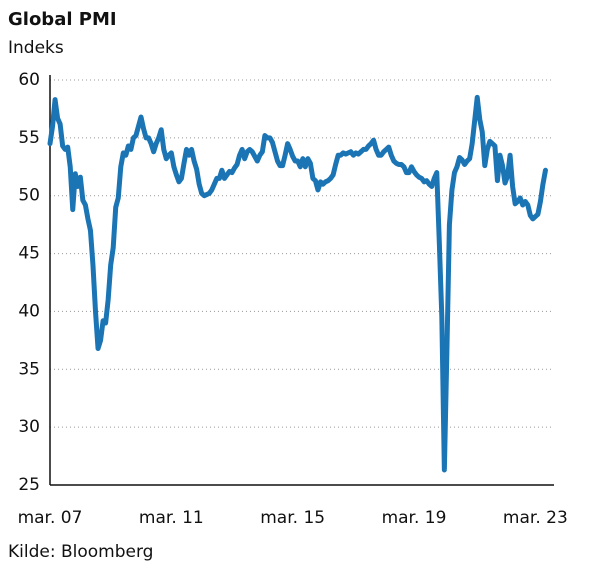  I want to click on y-tick-label: 40, so click(29, 311).